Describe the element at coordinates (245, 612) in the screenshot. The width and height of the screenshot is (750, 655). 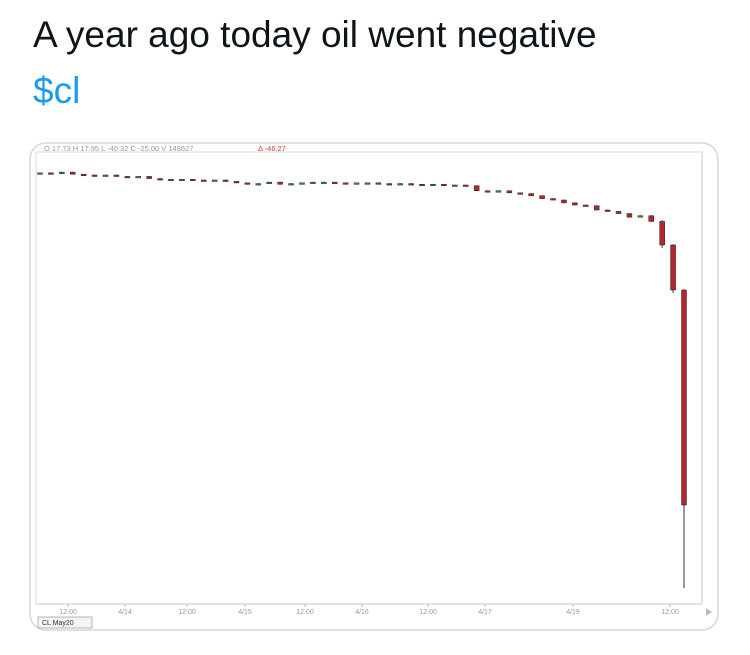
I see `x-tick-label: 4/15` at that location.